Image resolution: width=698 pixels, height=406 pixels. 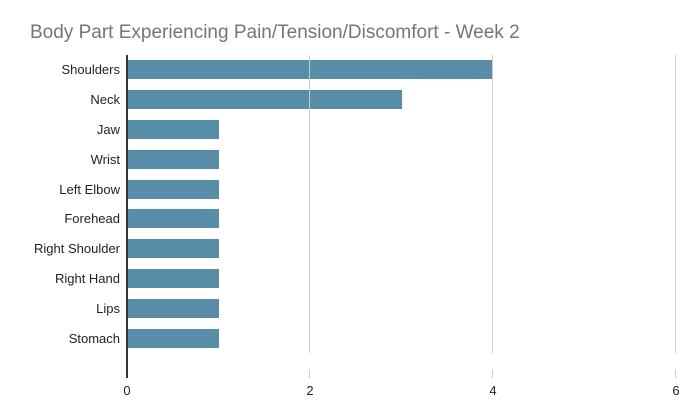 I want to click on x-tick-label-6: 6, so click(x=676, y=390).